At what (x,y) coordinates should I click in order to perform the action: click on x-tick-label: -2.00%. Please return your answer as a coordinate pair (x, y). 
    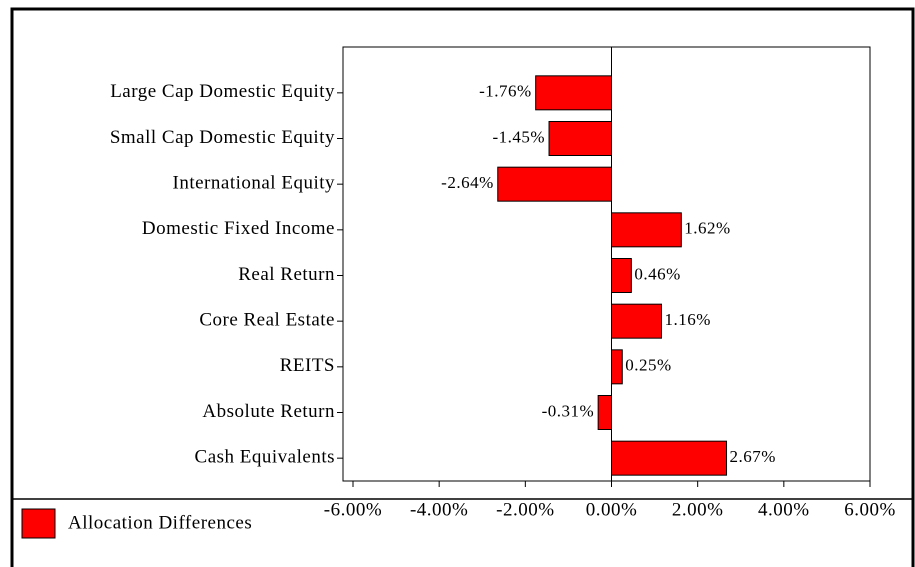
    Looking at the image, I should click on (525, 509).